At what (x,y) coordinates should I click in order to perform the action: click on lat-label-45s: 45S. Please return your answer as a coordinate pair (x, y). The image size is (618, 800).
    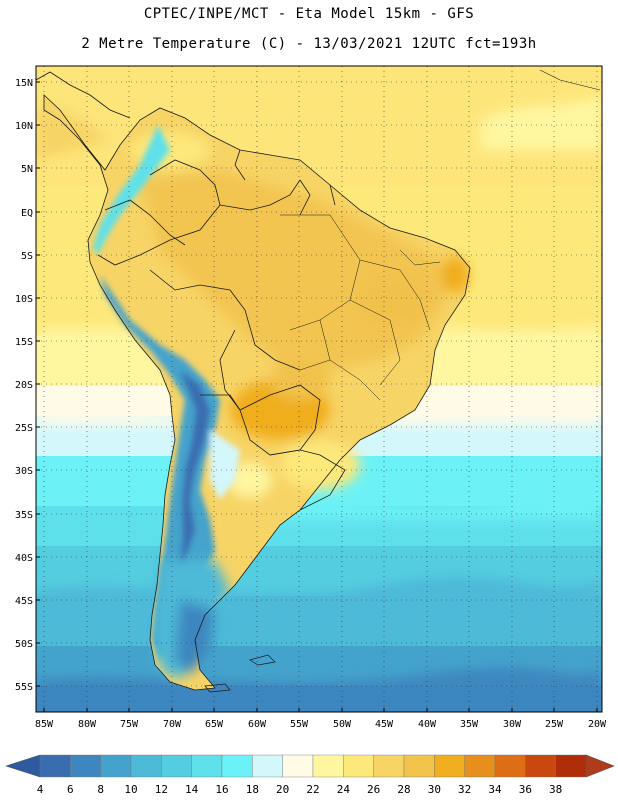
    Looking at the image, I should click on (24, 601).